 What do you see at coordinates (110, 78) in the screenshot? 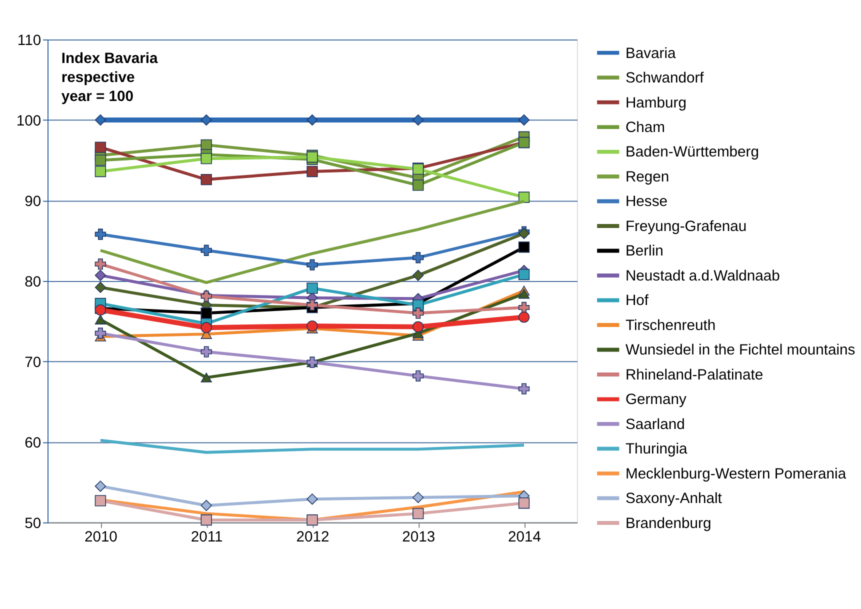
I see `annotation: Index Bavaria respective year = 100` at bounding box center [110, 78].